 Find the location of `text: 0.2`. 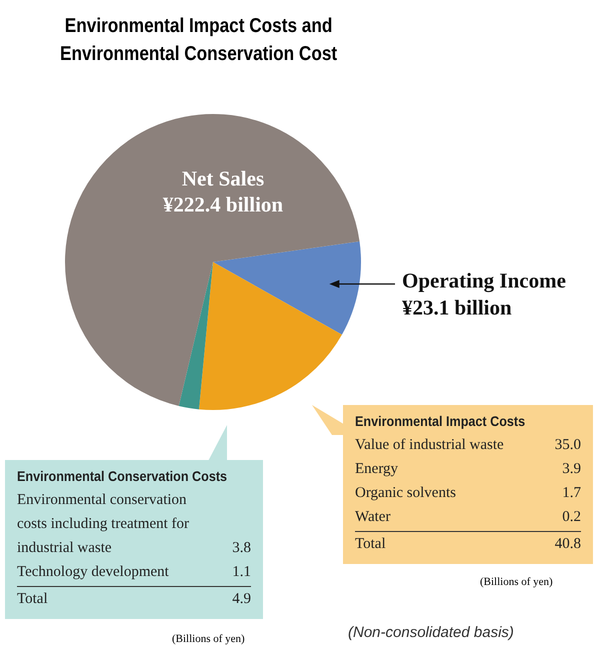

text: 0.2 is located at coordinates (571, 517).